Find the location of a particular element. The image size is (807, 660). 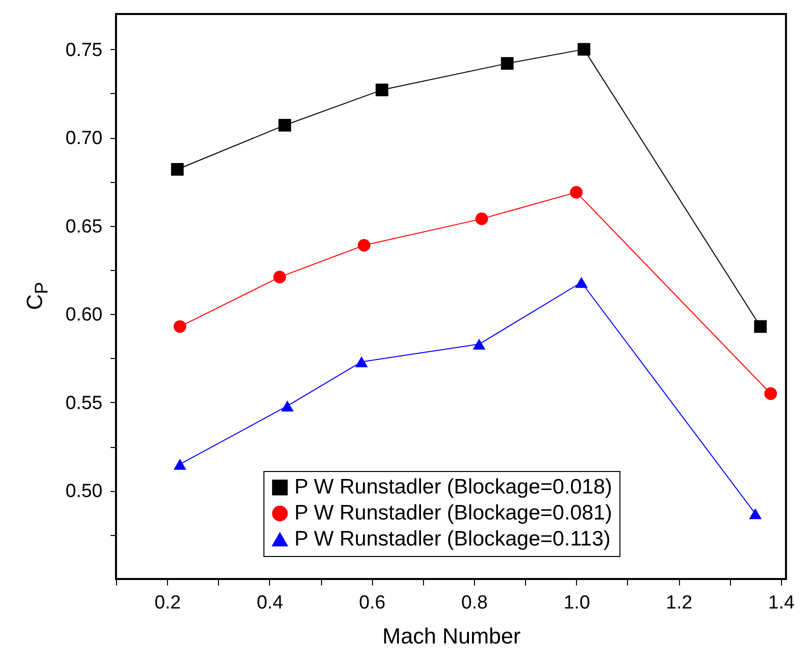

legend-label: P W Runstadler (Blockage=0.081) is located at coordinates (453, 513).